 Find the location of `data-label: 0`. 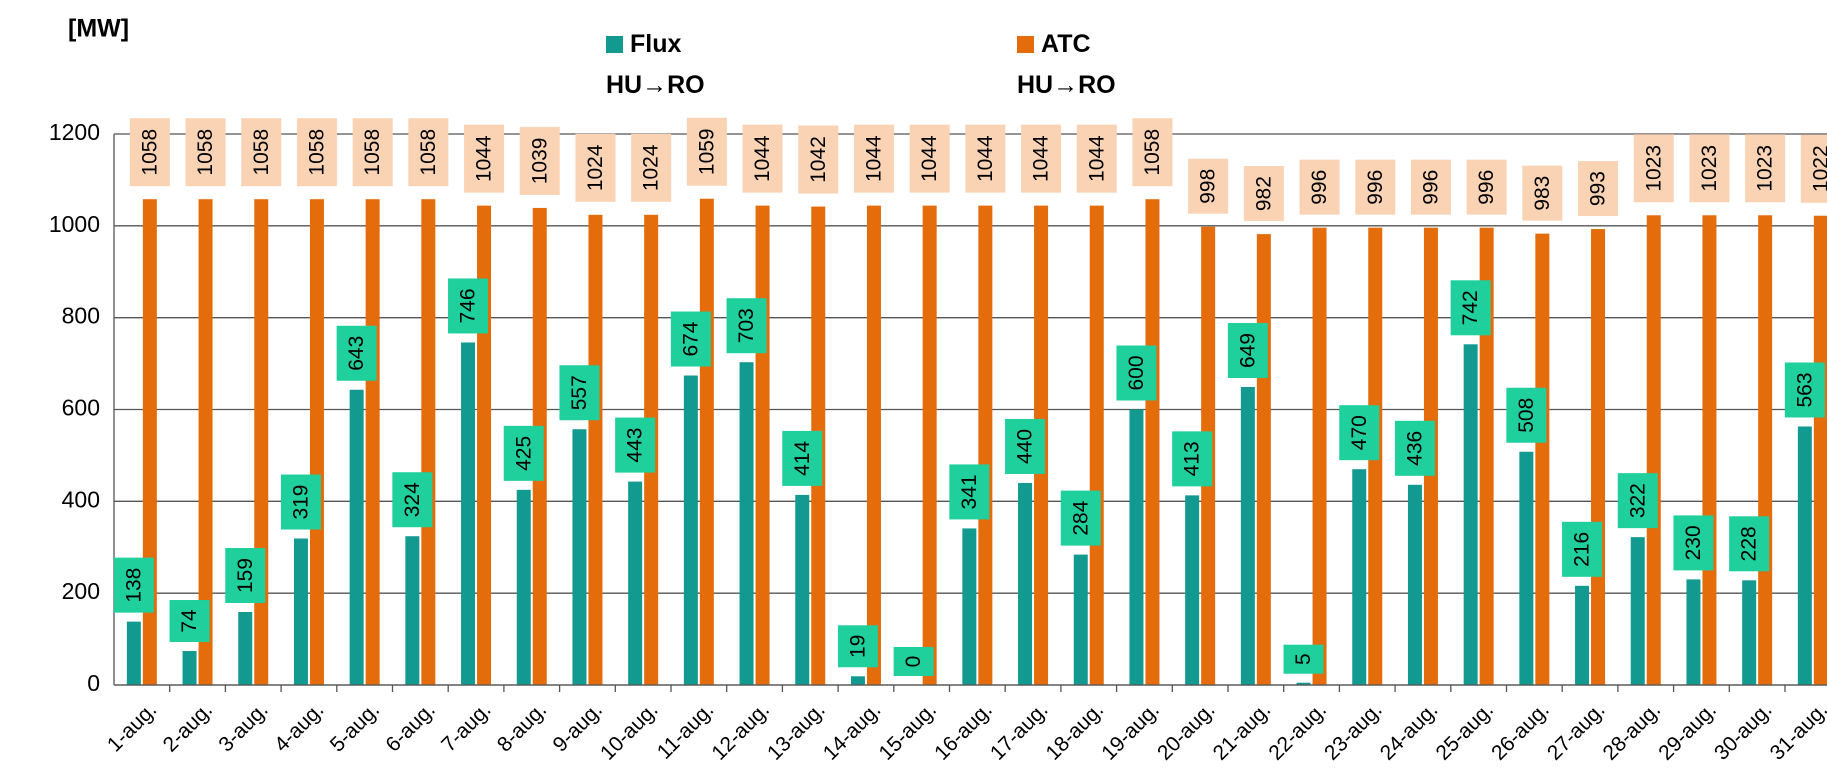

data-label: 0 is located at coordinates (913, 662).